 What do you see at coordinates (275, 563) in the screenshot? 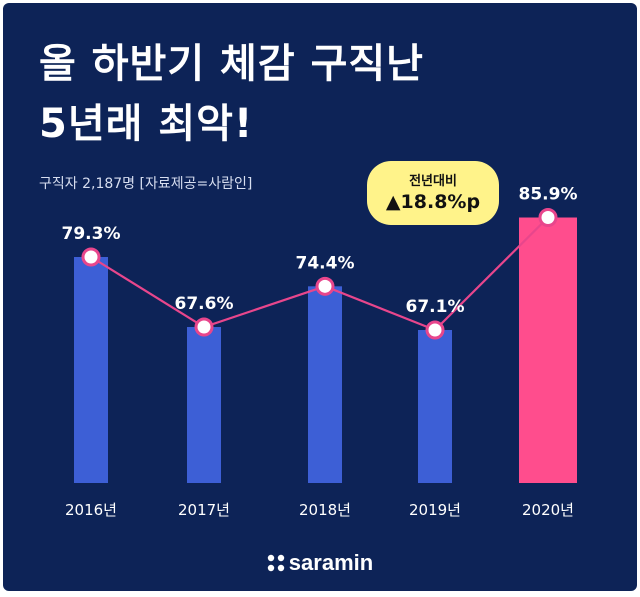
I see `logo-dots-icon` at bounding box center [275, 563].